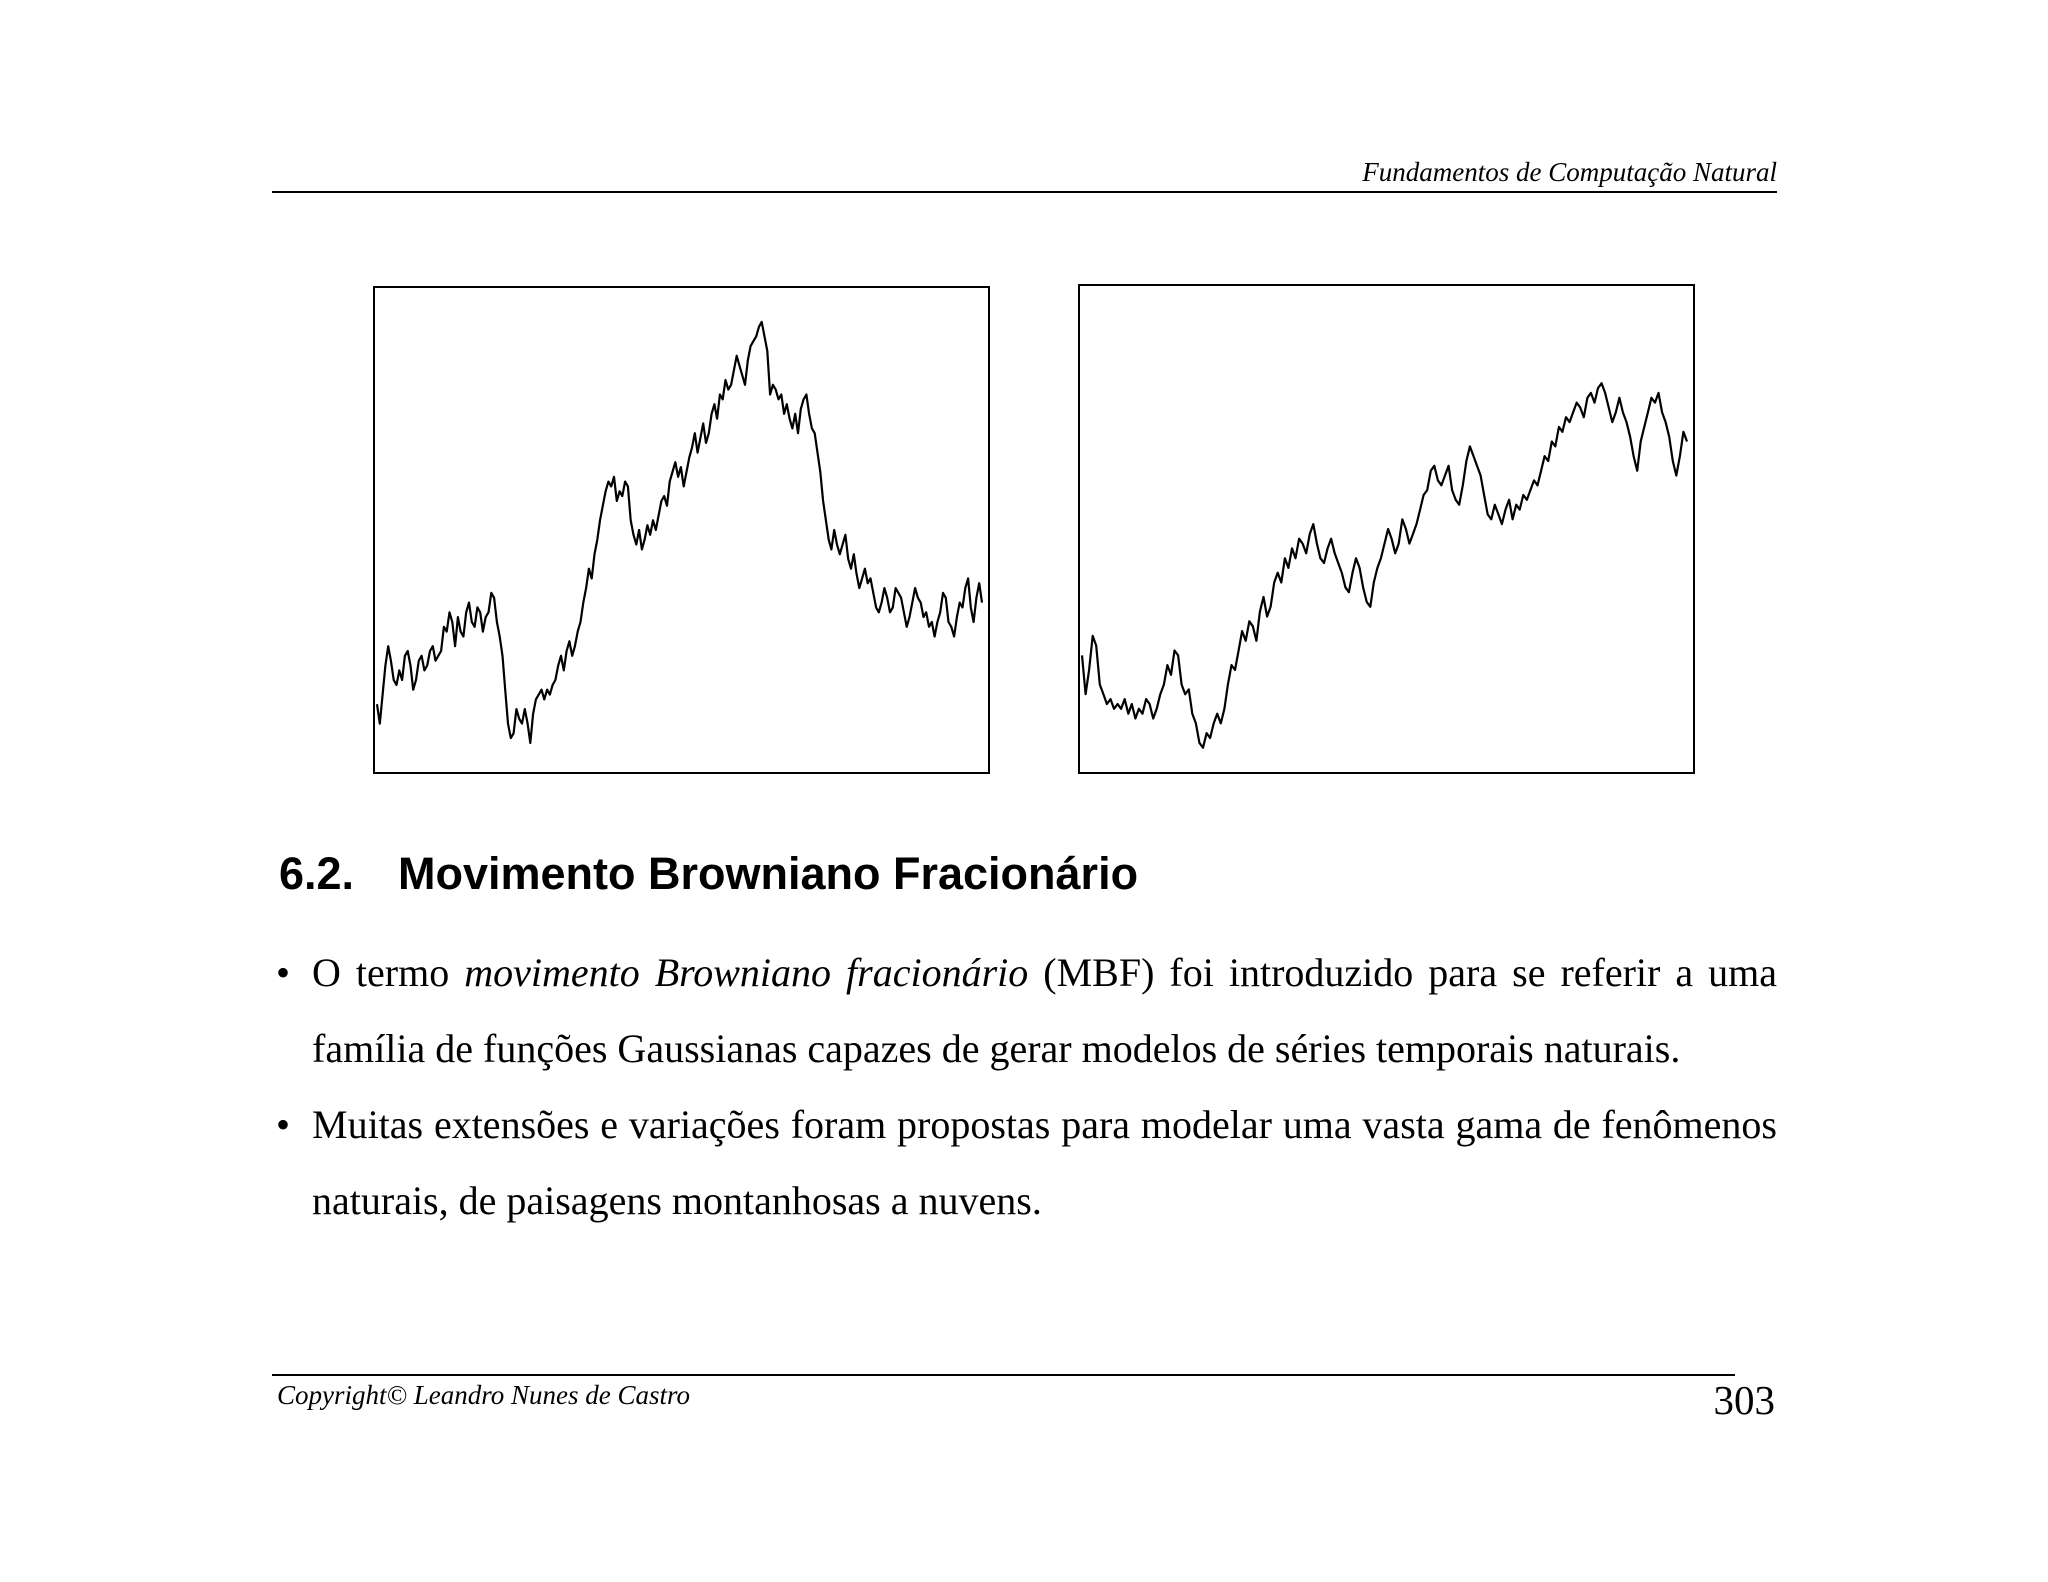 The width and height of the screenshot is (2048, 1582). Describe the element at coordinates (768, 873) in the screenshot. I see `section-title: Movimento Browniano Fracionário` at that location.